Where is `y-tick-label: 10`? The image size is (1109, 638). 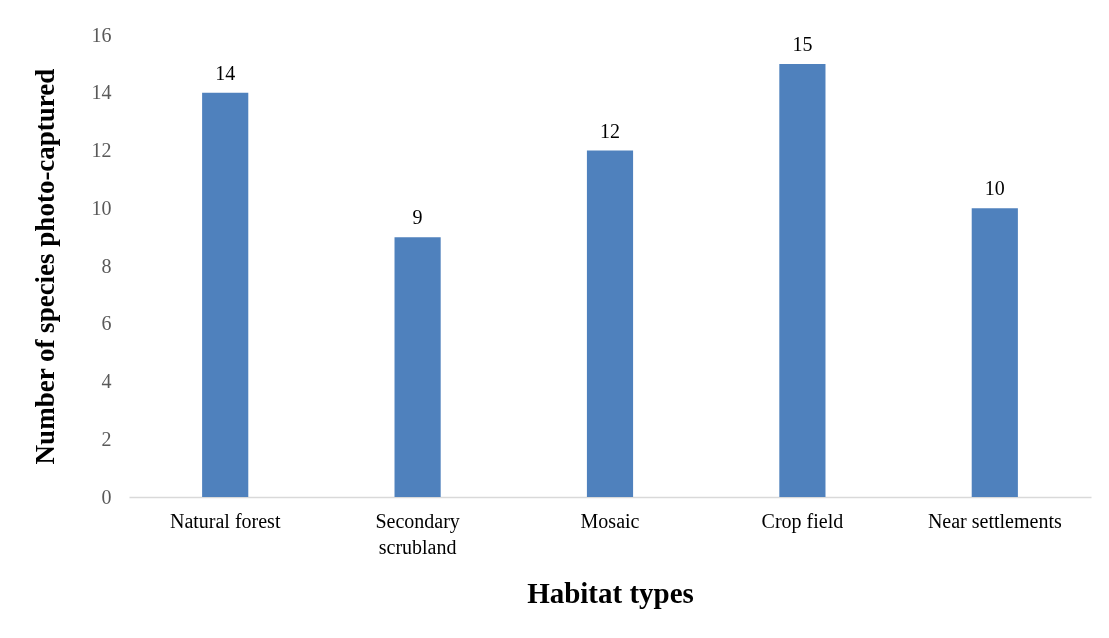
y-tick-label: 10 is located at coordinates (101, 207).